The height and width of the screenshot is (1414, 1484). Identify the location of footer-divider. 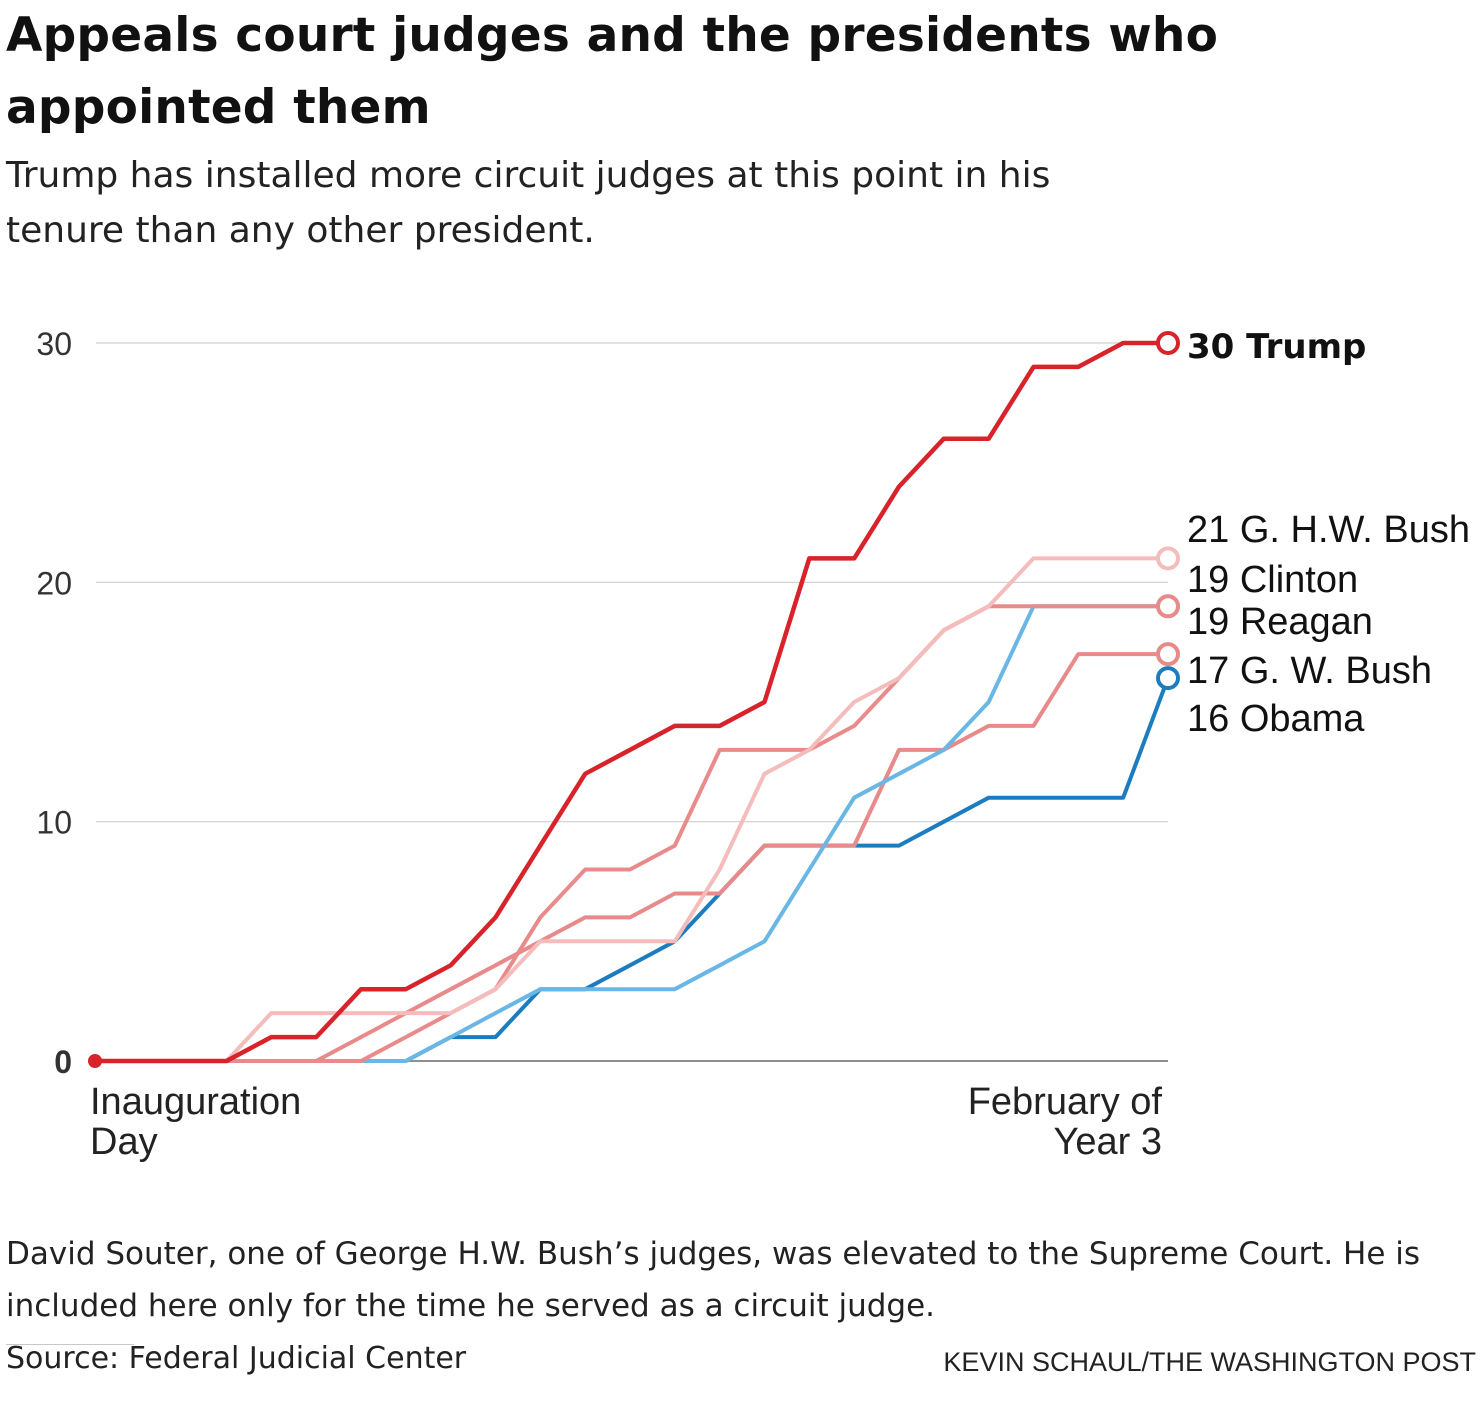
(70, 1344).